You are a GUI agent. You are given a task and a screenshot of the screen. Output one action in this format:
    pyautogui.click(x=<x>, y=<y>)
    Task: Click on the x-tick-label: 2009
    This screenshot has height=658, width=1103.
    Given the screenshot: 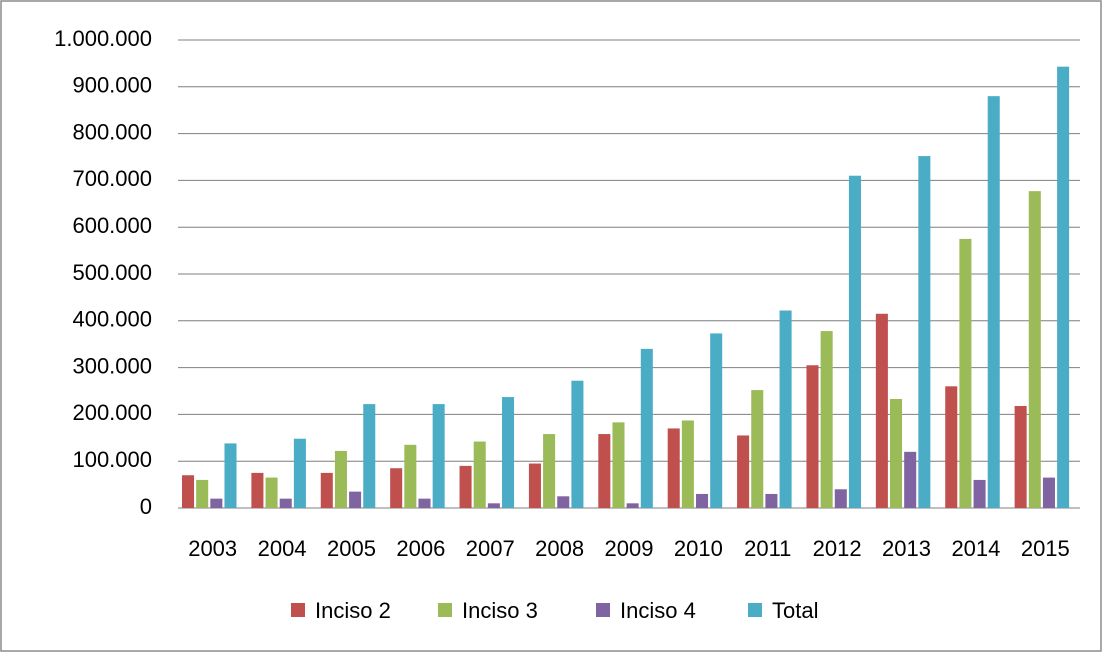 What is the action you would take?
    pyautogui.click(x=629, y=548)
    